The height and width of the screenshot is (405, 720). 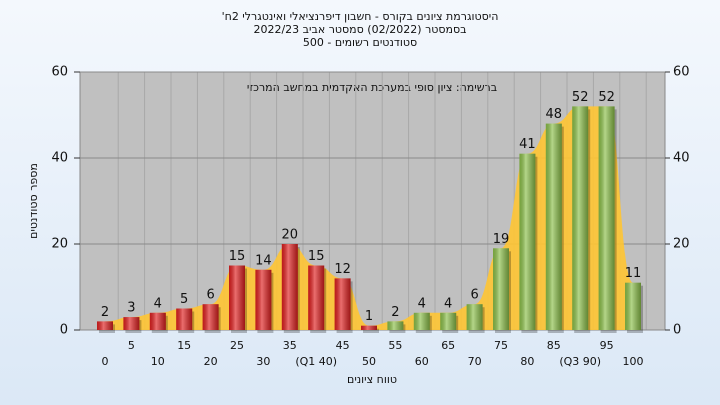 What do you see at coordinates (211, 361) in the screenshot?
I see `x-tick-label: 20` at bounding box center [211, 361].